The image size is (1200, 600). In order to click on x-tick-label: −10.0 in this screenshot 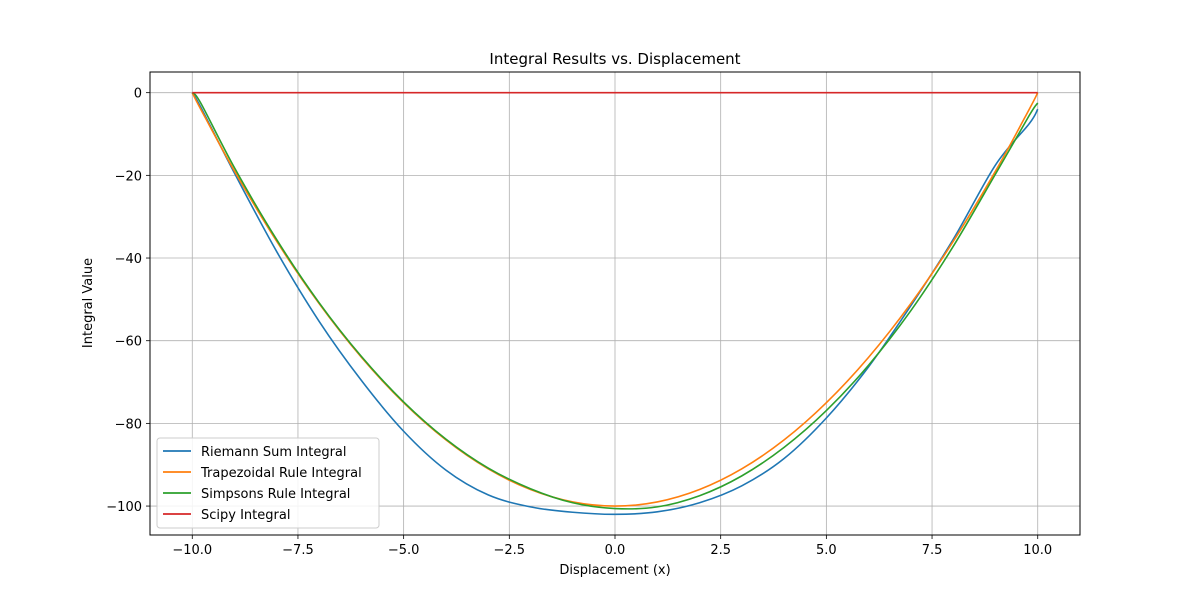, I will do `click(192, 550)`.